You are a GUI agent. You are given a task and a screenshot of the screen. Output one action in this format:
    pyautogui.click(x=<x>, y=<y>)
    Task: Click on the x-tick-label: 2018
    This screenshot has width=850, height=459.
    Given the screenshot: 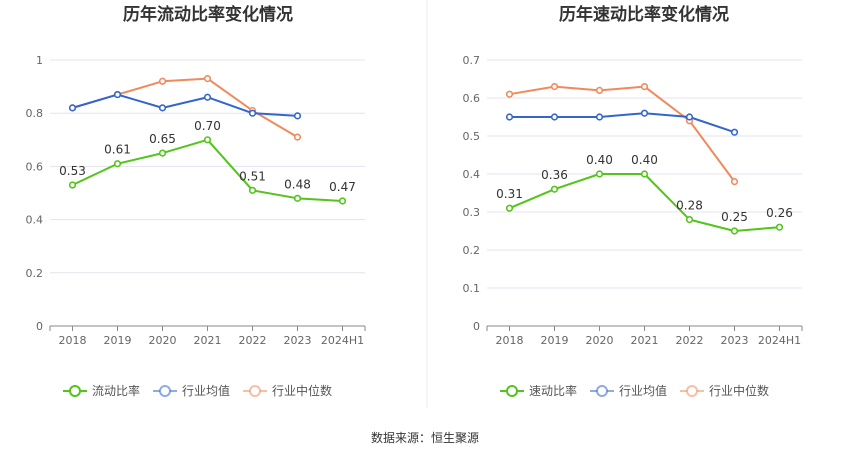 What is the action you would take?
    pyautogui.click(x=510, y=340)
    